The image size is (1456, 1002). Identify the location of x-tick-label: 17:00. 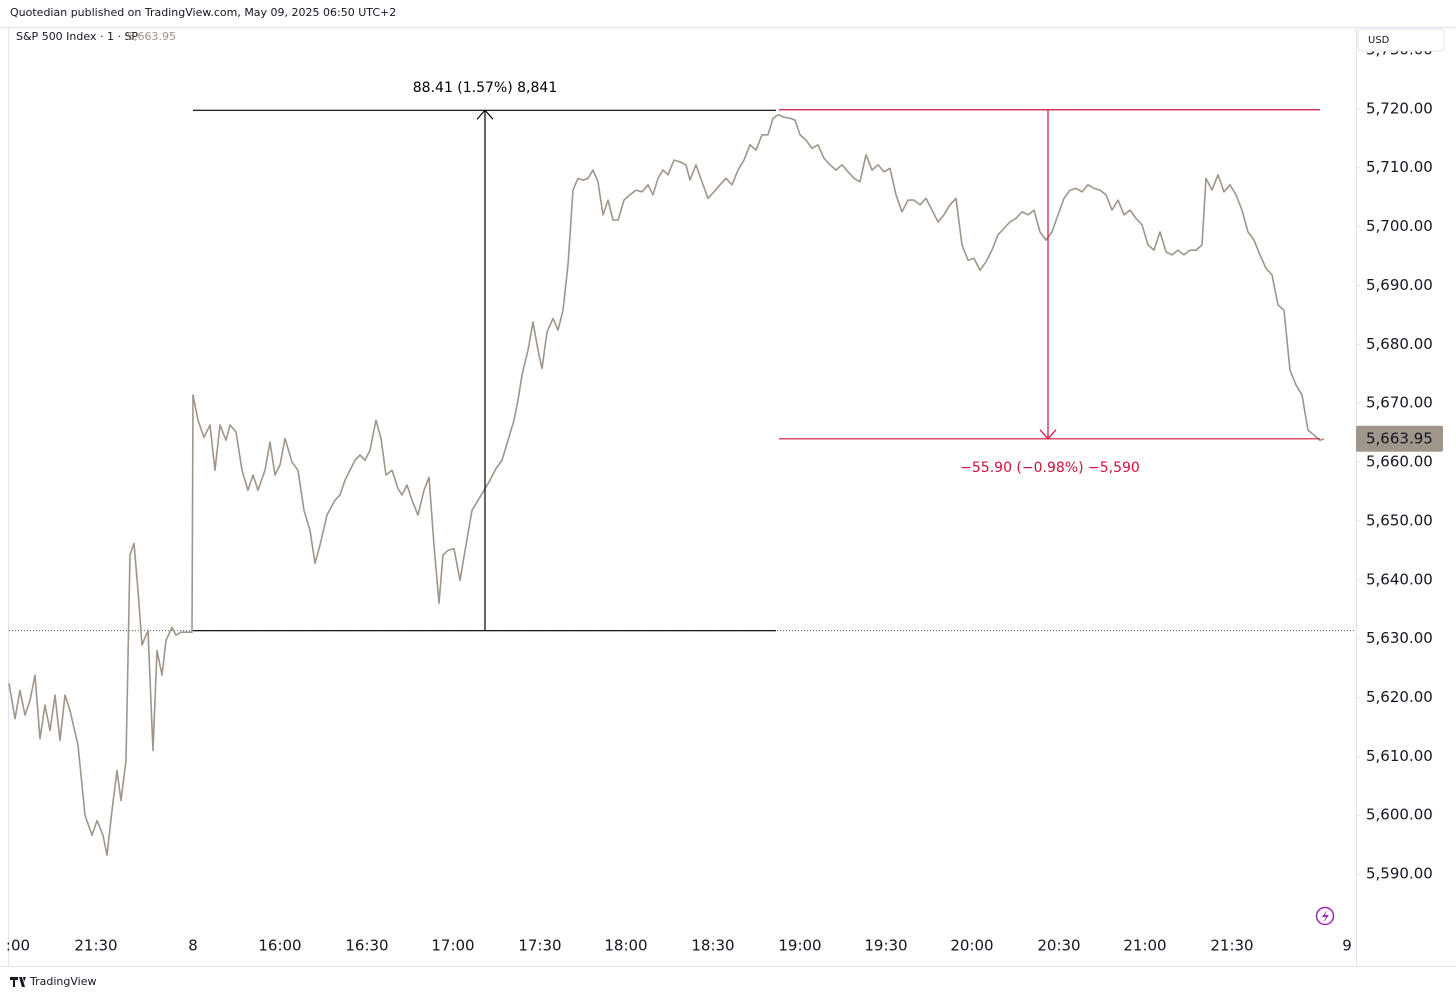
(452, 946).